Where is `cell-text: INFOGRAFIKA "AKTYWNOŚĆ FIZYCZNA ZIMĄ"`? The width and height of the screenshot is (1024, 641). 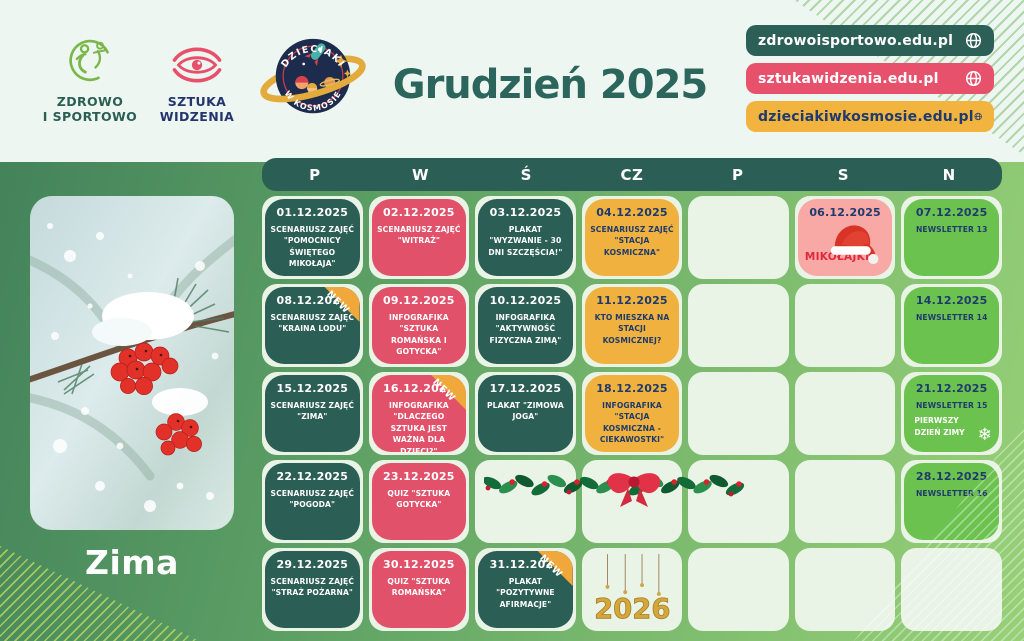
cell-text: INFOGRAFIKA "AKTYWNOŚĆ FIZYCZNA ZIMĄ" is located at coordinates (525, 329).